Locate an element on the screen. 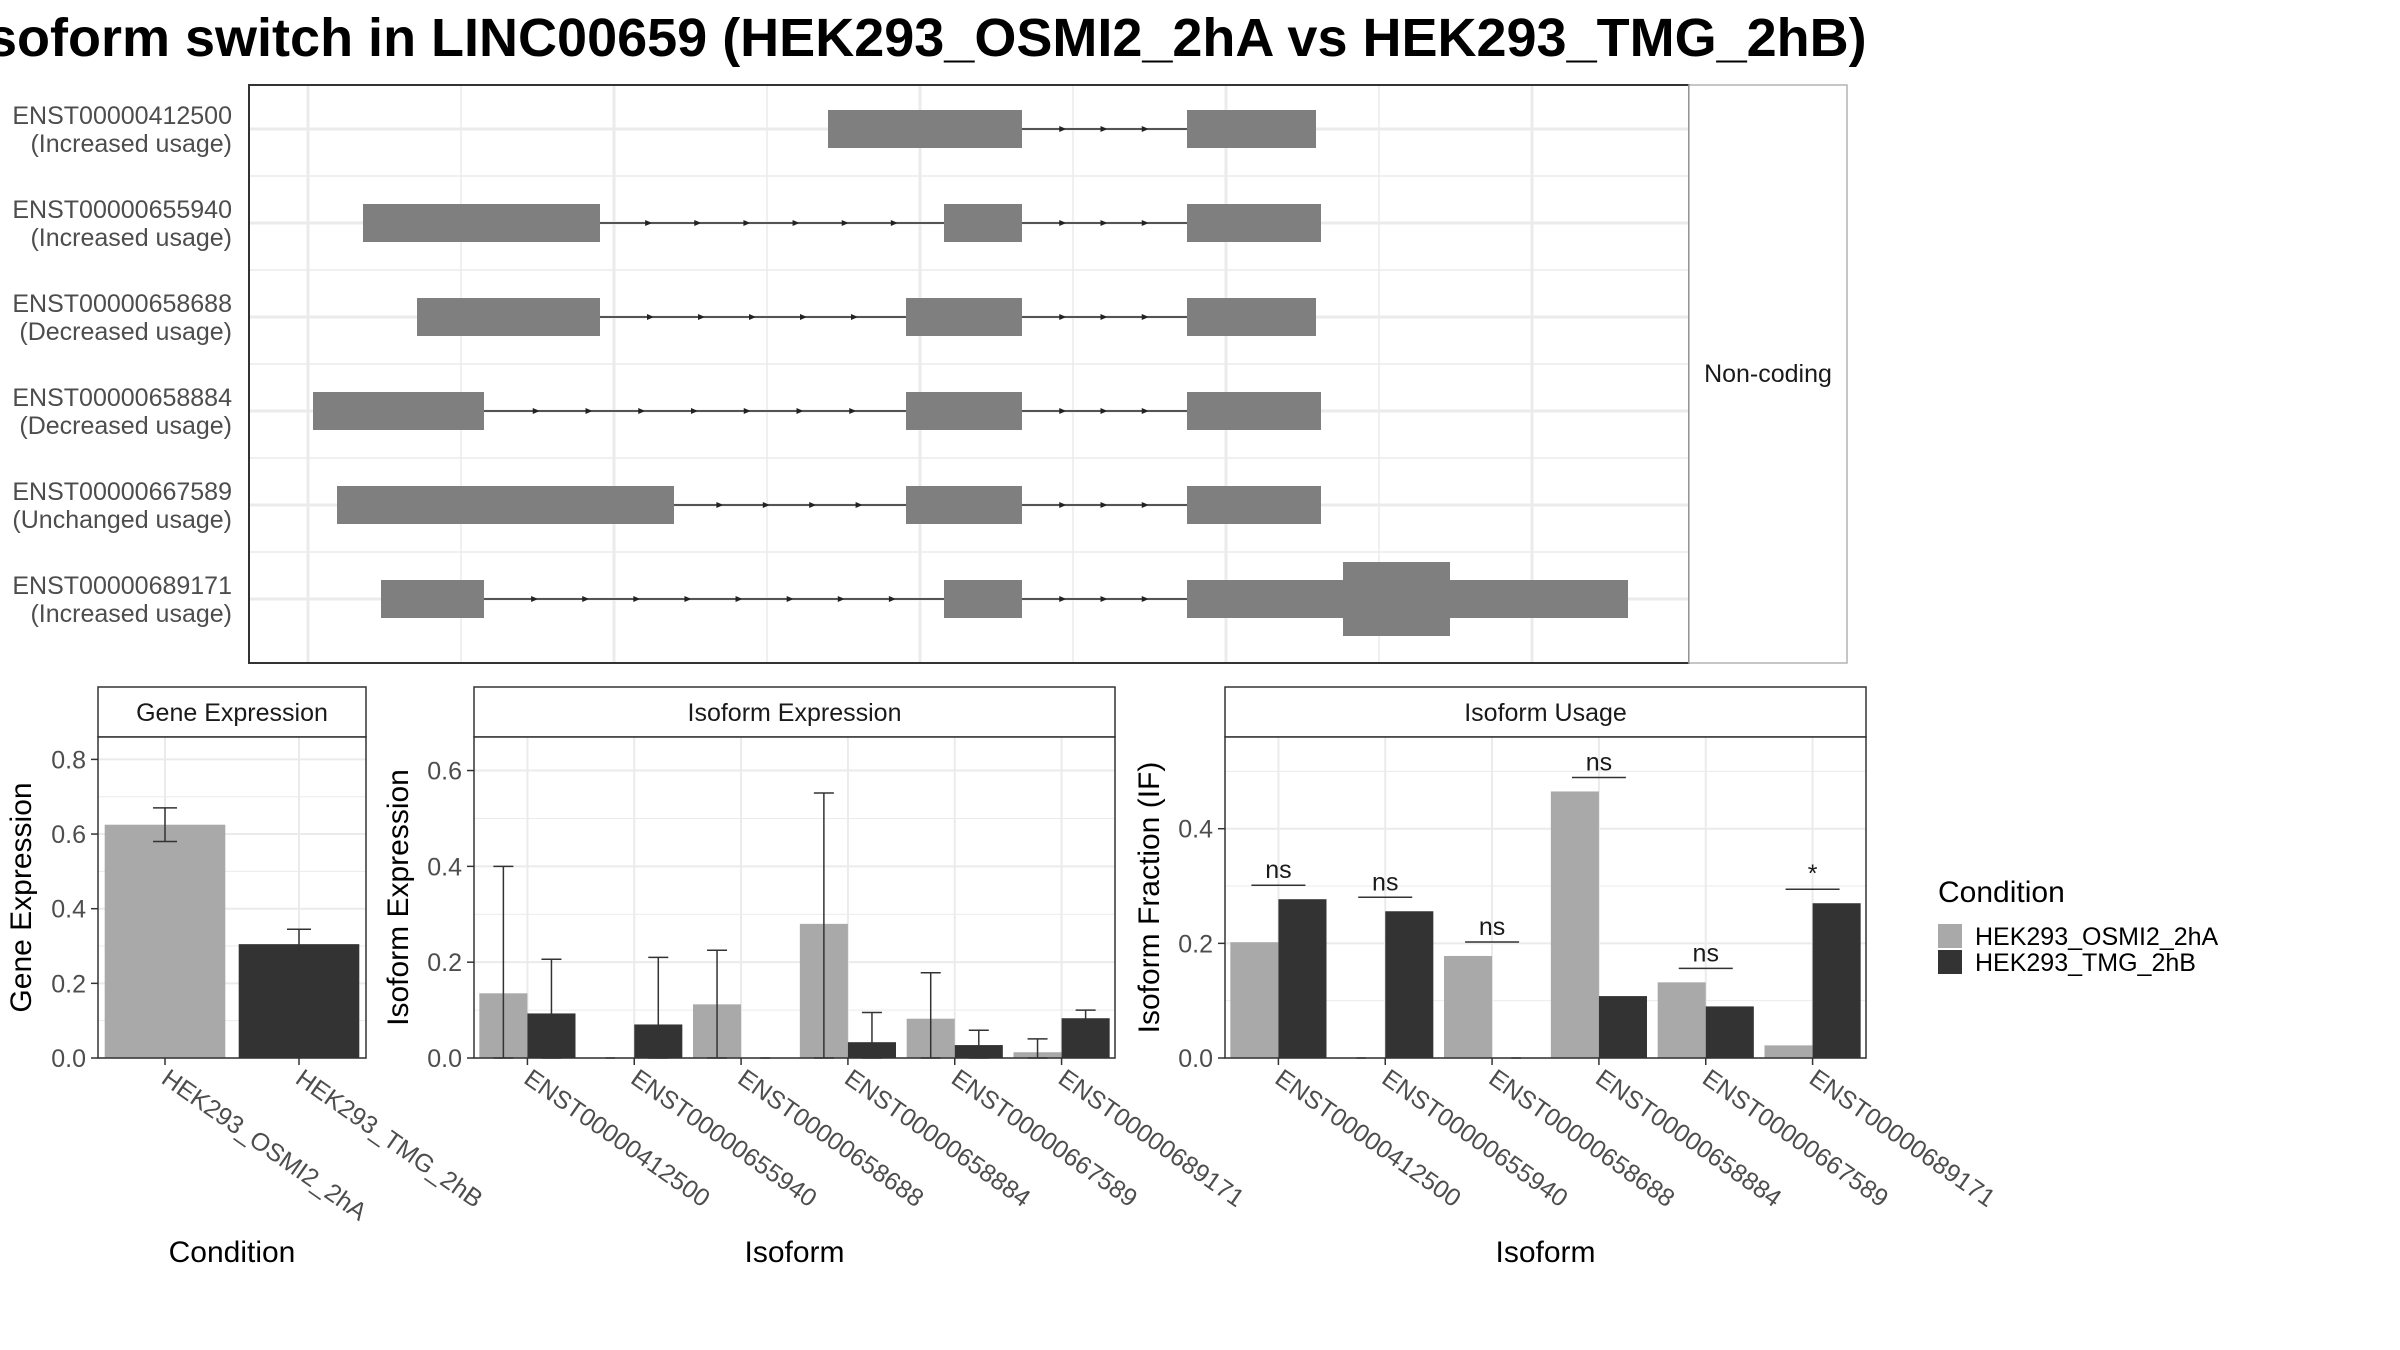 The width and height of the screenshot is (2400, 1350). panel-strip-title: Isoform Expression is located at coordinates (795, 713).